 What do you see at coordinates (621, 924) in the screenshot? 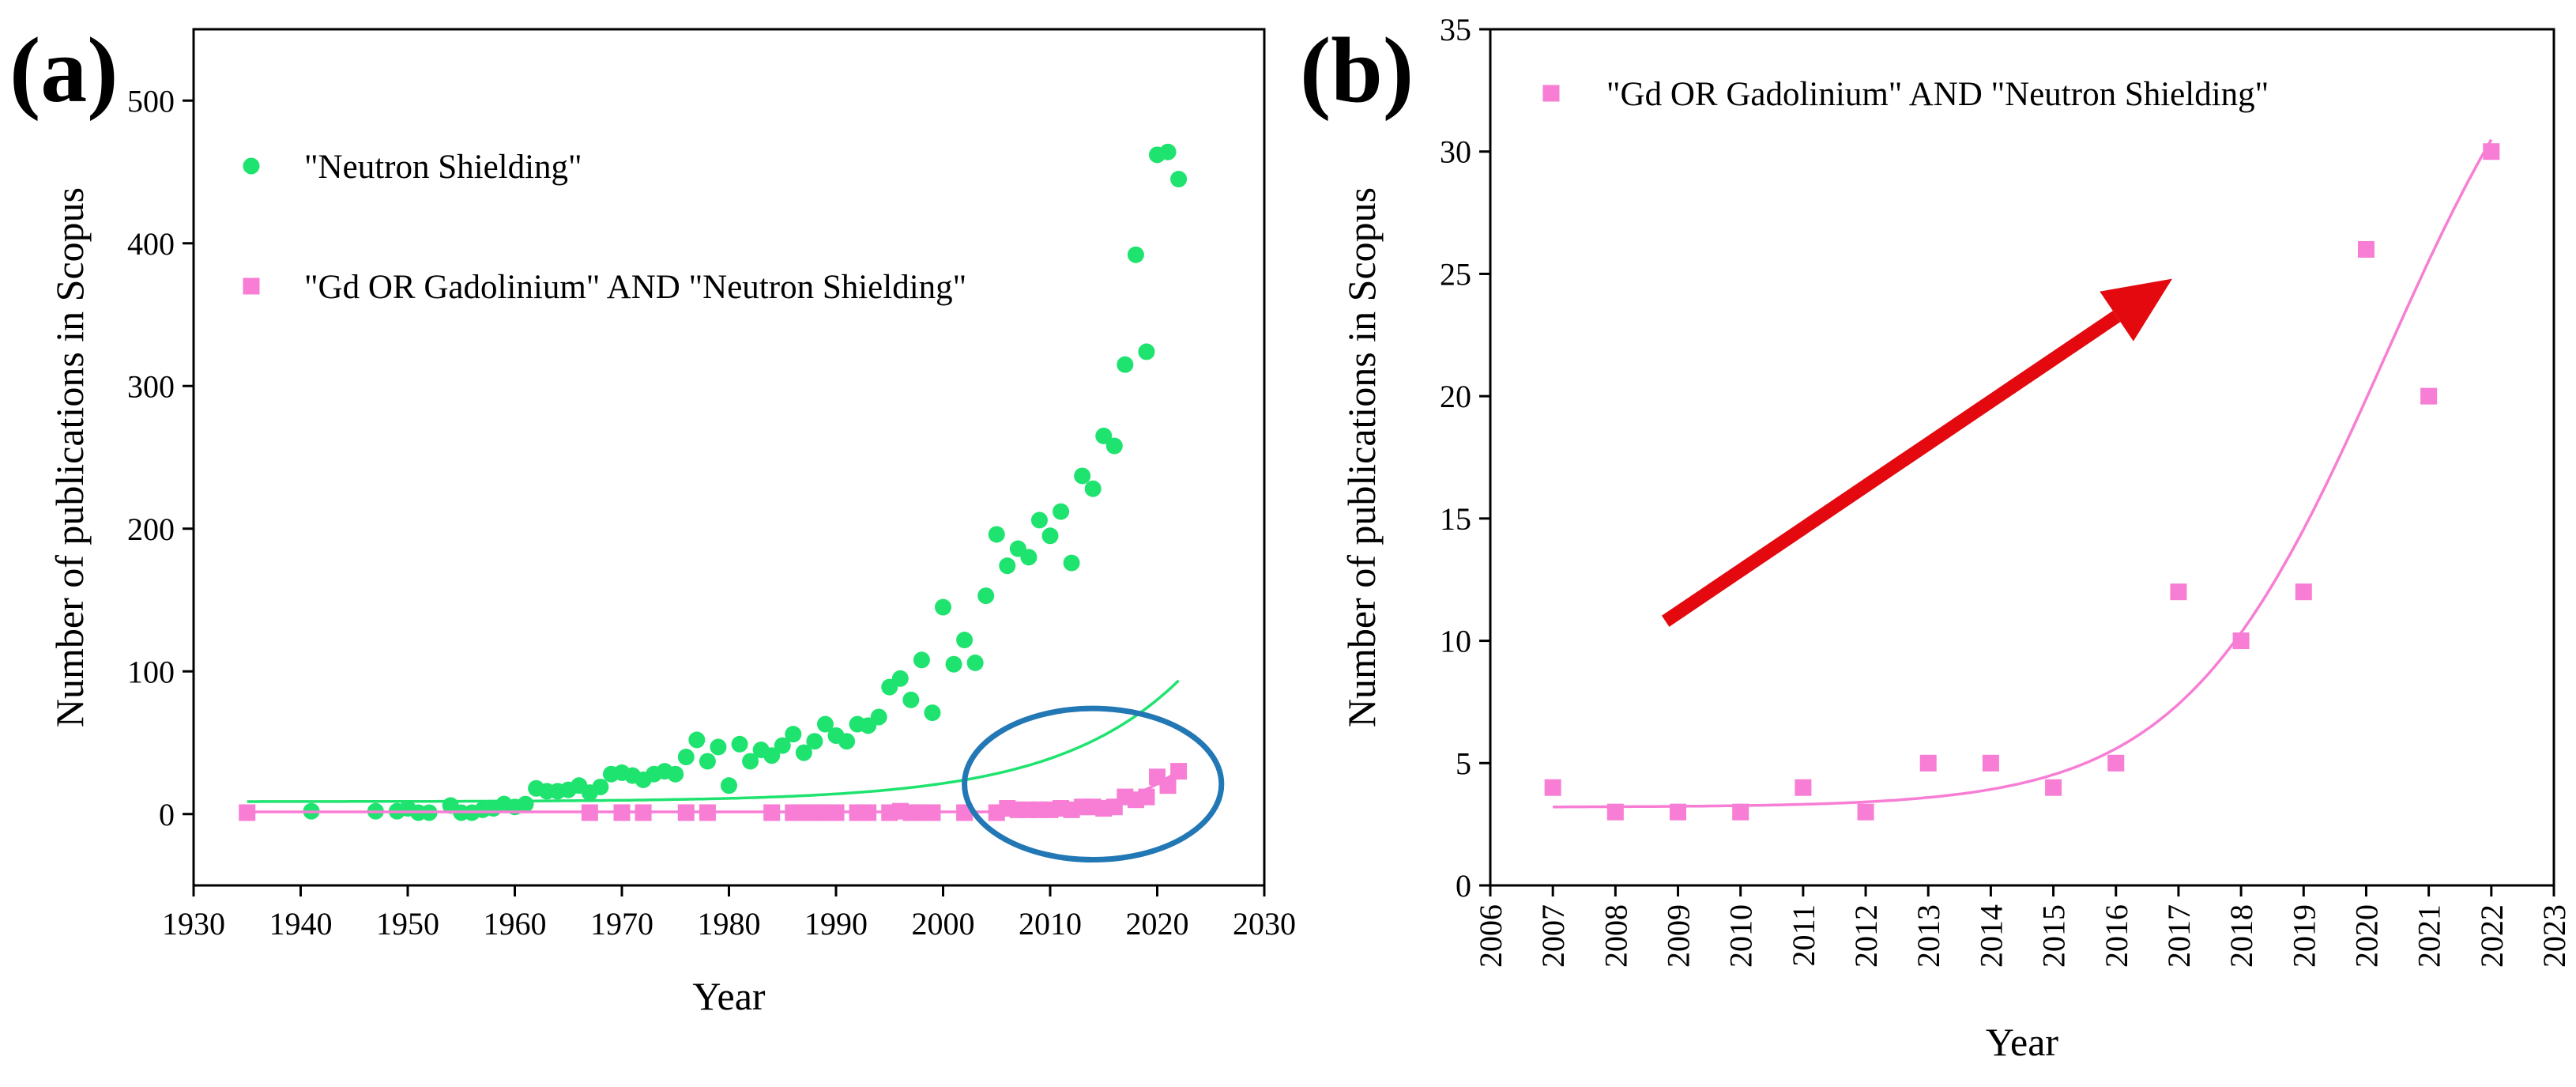
I see `x-tick-label: 1970` at bounding box center [621, 924].